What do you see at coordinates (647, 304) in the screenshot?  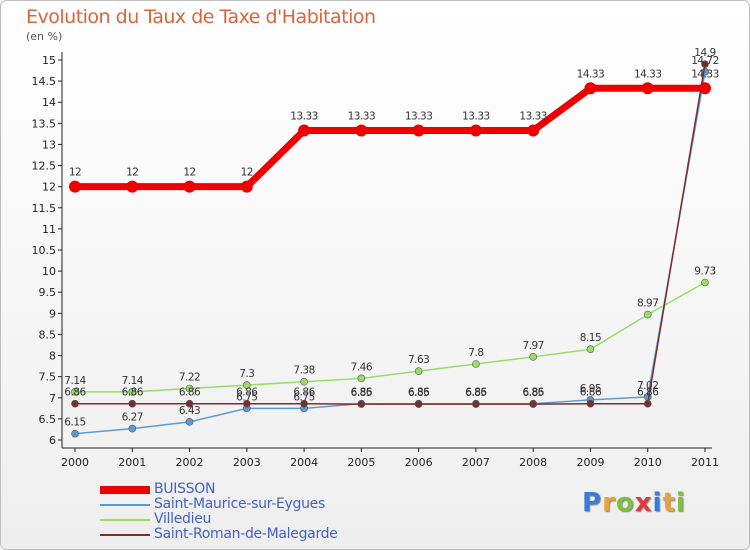 I see `data-label: 8.97` at bounding box center [647, 304].